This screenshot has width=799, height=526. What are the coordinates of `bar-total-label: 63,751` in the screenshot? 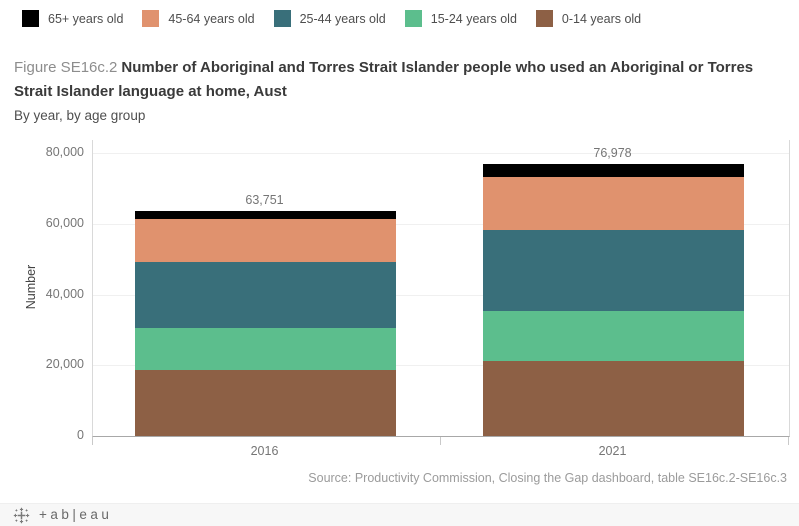 It's located at (264, 199).